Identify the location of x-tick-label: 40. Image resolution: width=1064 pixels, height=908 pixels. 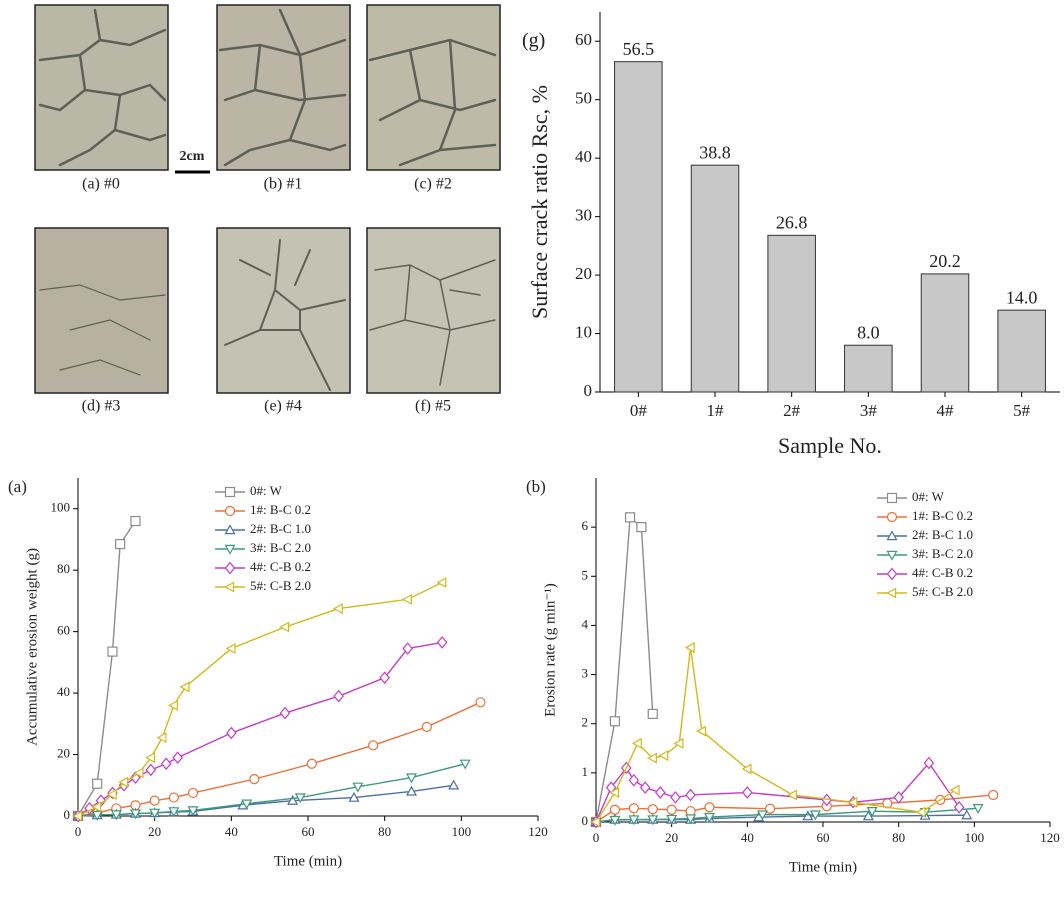
(231, 831).